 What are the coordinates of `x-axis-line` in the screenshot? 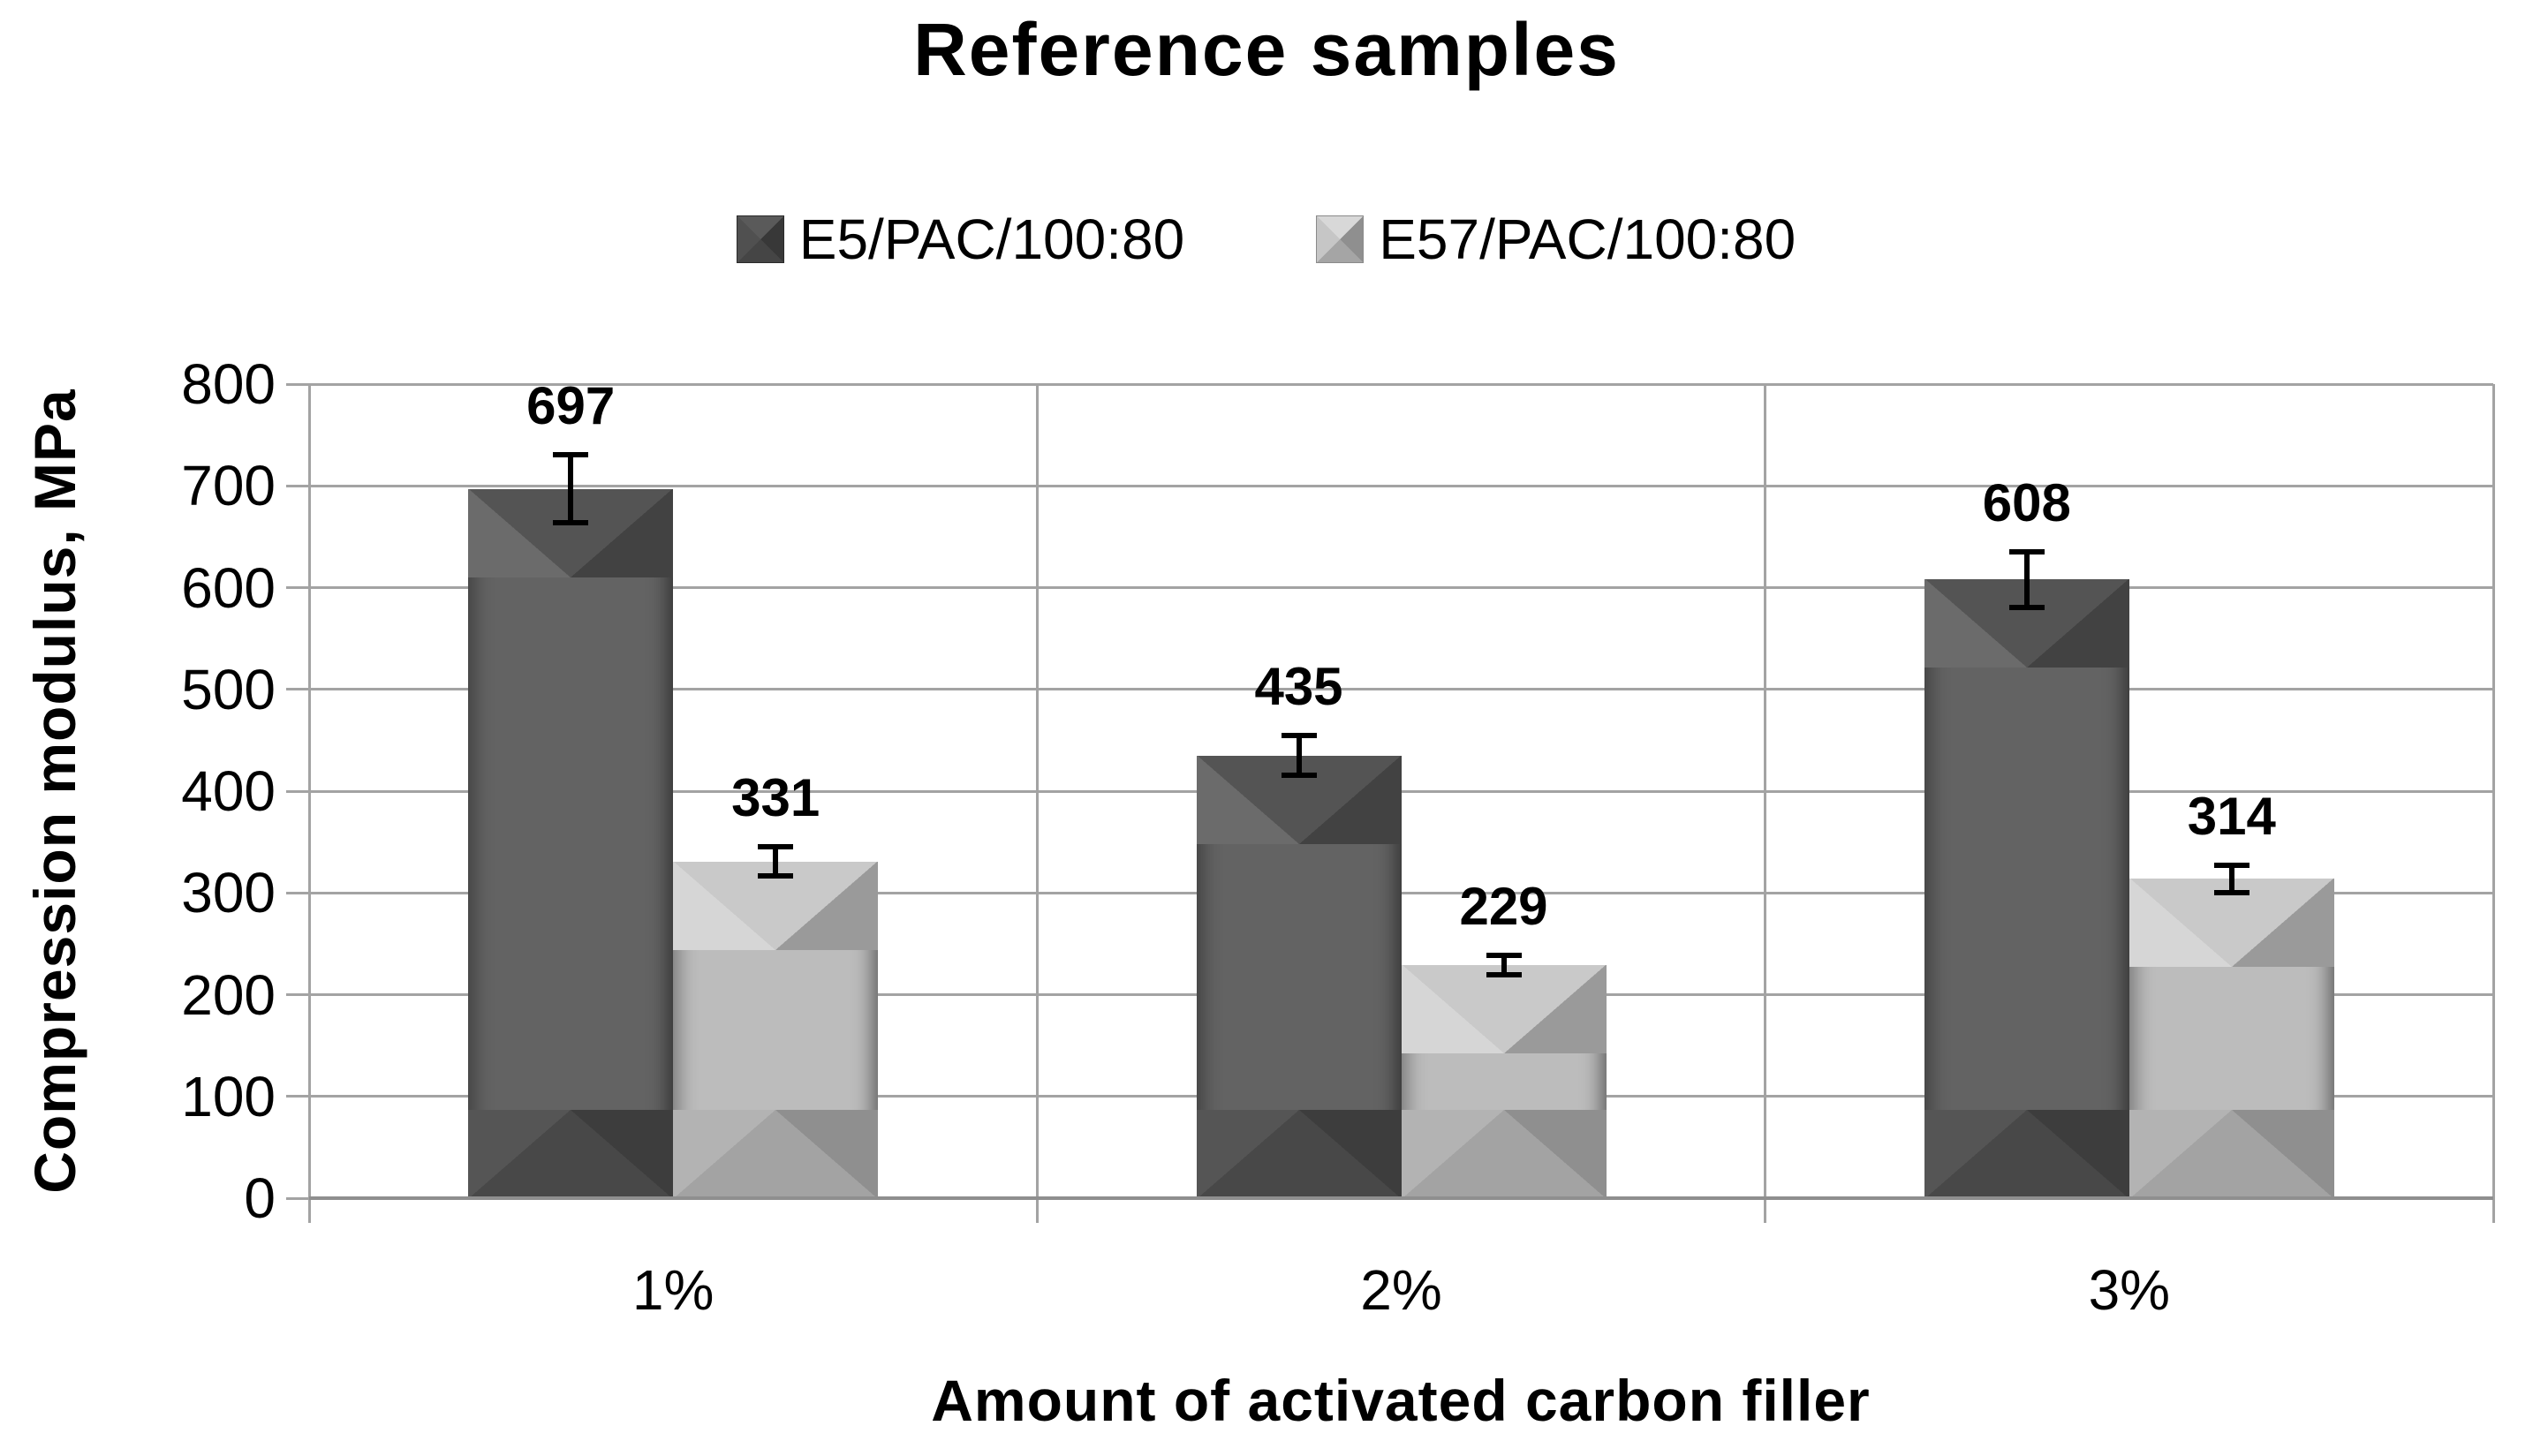 It's located at (1401, 1198).